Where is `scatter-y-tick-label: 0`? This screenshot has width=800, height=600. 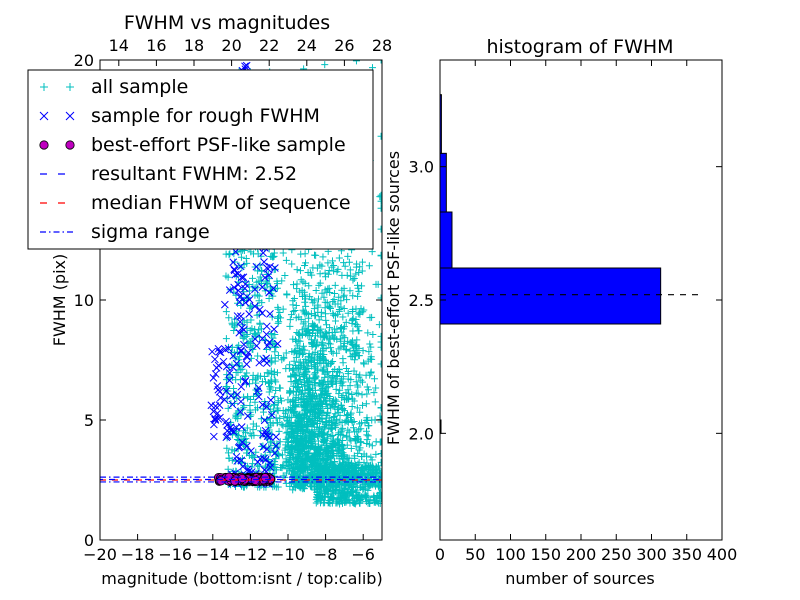
scatter-y-tick-label: 0 is located at coordinates (89, 540).